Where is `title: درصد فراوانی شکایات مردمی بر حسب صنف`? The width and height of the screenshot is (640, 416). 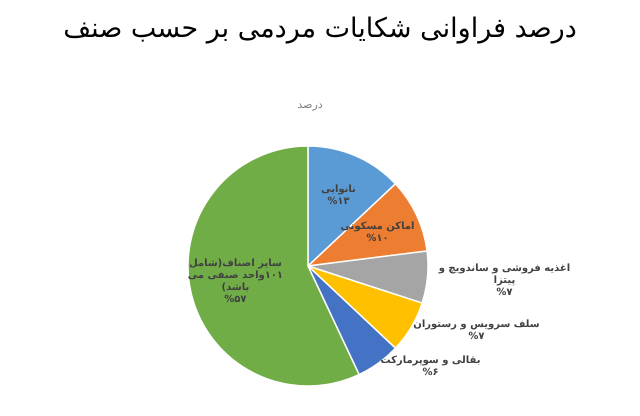 title: درصد فراوانی شکایات مردمی بر حسب صنف is located at coordinates (320, 29).